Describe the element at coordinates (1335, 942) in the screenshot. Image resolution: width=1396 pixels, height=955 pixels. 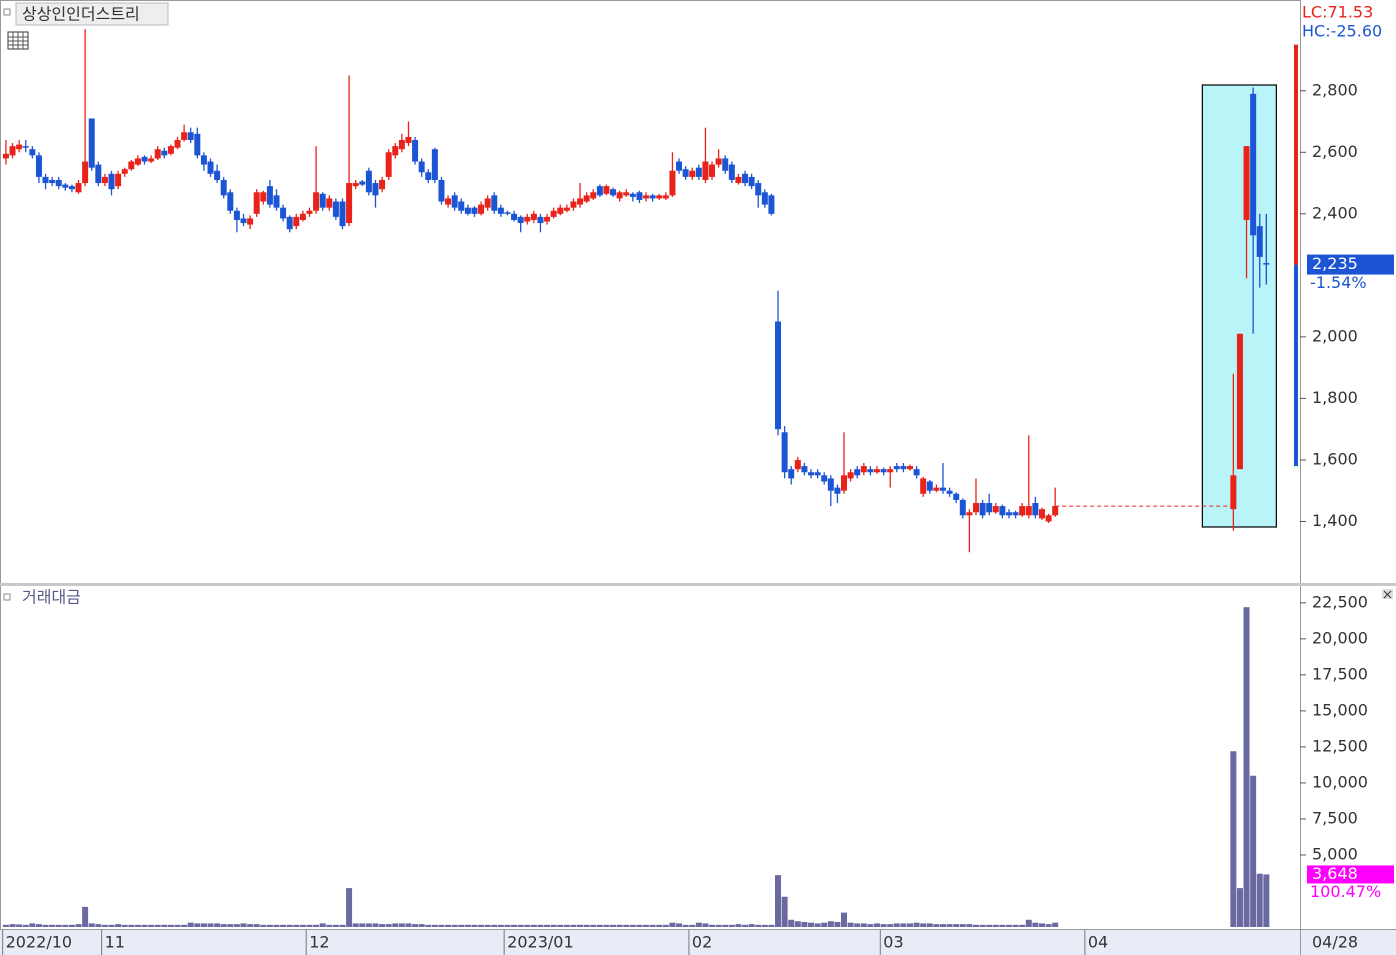
I see `last-date: 04/28` at that location.